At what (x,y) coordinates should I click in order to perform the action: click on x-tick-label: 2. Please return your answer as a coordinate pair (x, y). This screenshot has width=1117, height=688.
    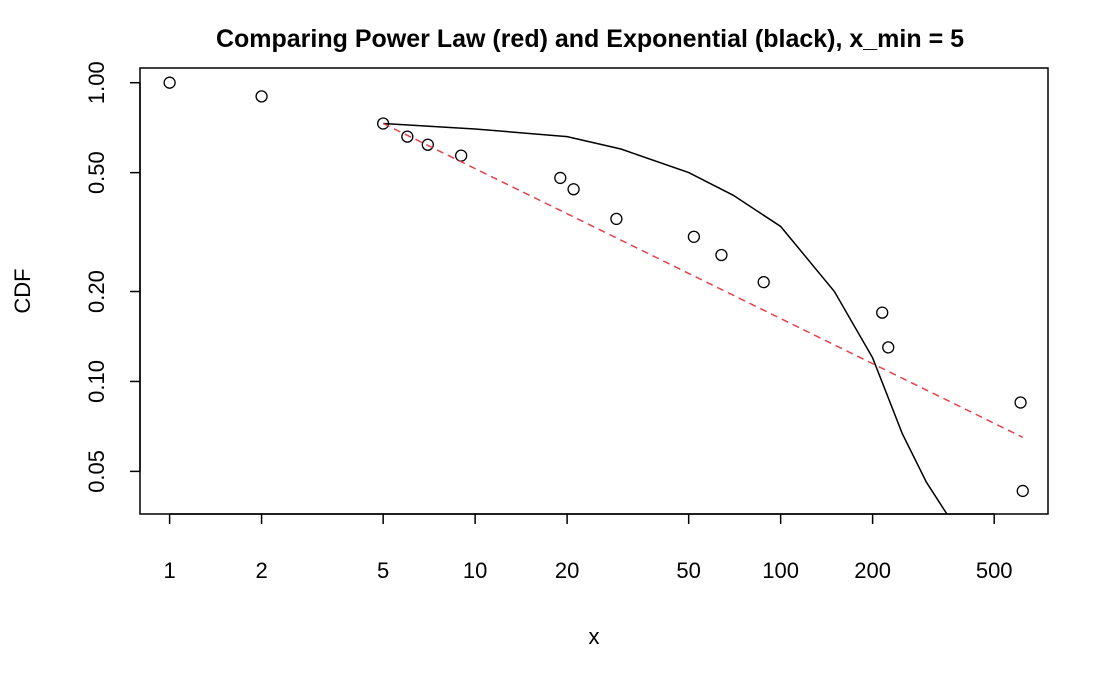
    Looking at the image, I should click on (261, 570).